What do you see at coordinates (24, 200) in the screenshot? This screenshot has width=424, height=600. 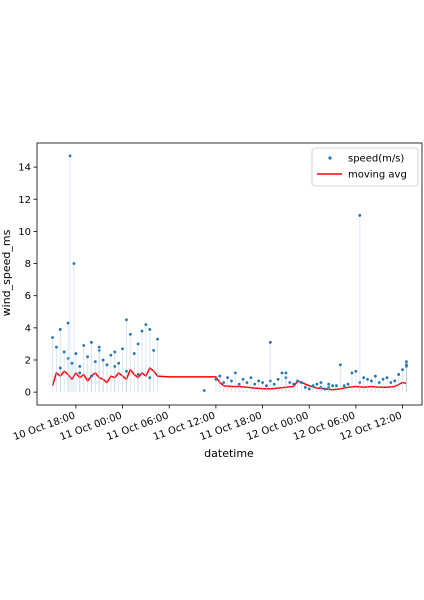 I see `y-tick-label: 12` at bounding box center [24, 200].